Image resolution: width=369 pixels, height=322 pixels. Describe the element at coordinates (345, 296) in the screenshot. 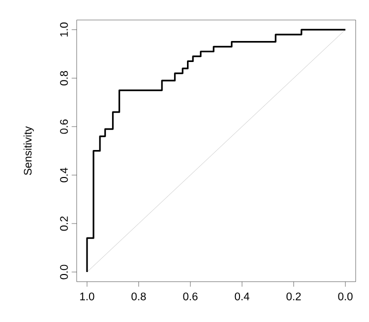

I see `x-tick-label: 0.0` at that location.